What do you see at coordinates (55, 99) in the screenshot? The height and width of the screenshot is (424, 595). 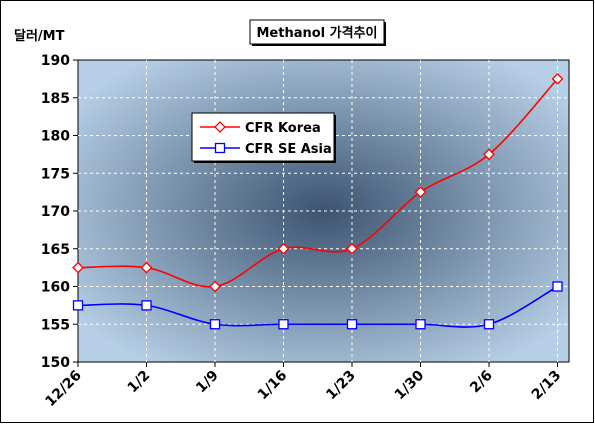 I see `y-tick-label: 185` at bounding box center [55, 99].